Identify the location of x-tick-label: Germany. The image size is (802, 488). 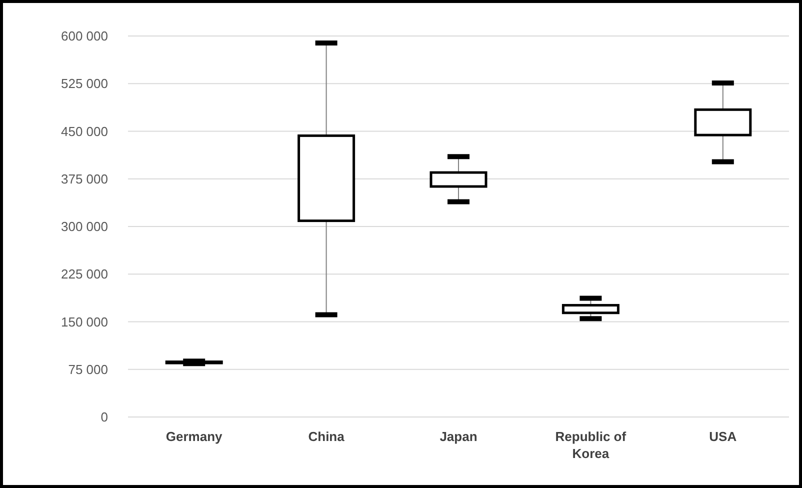
(195, 436).